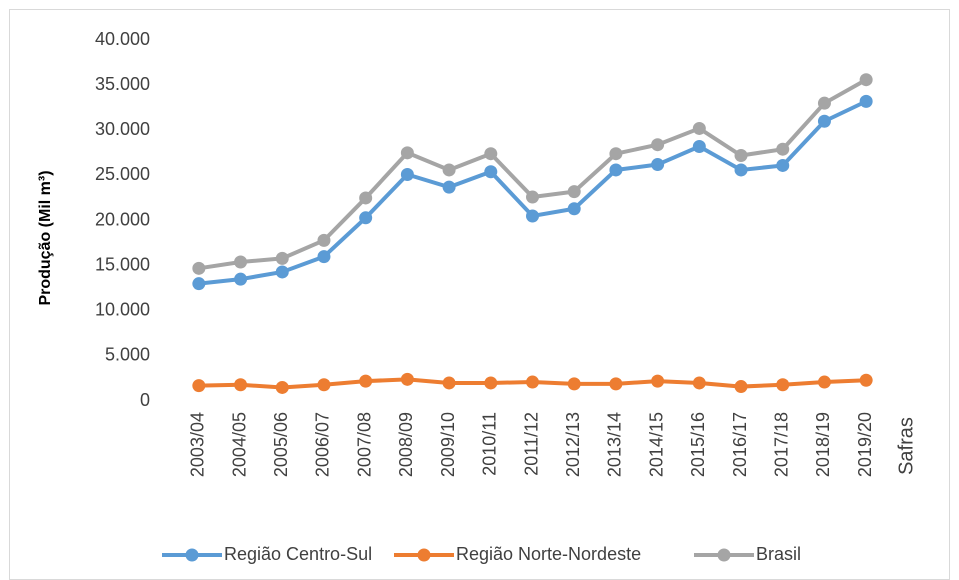 This screenshot has width=959, height=580. Describe the element at coordinates (281, 444) in the screenshot. I see `x-tick-label: 2005/06` at that location.